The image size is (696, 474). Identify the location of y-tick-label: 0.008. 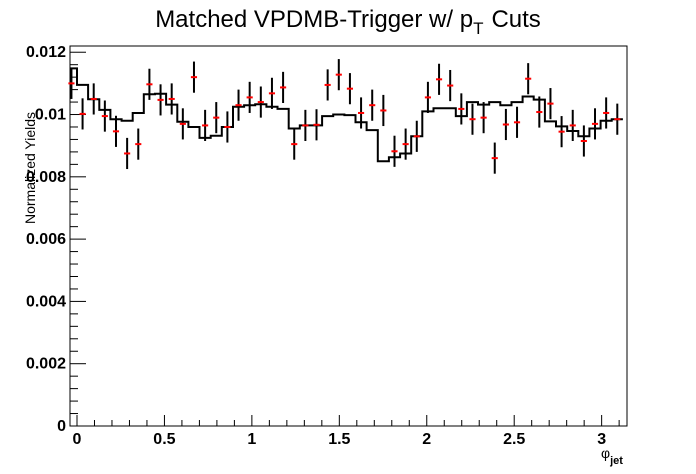
(46, 177).